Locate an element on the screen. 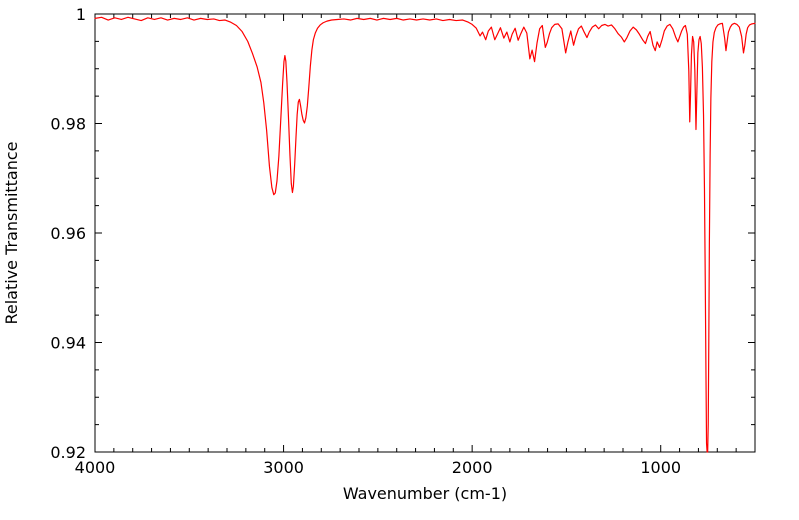  x-tick-label: 1000 is located at coordinates (660, 467).